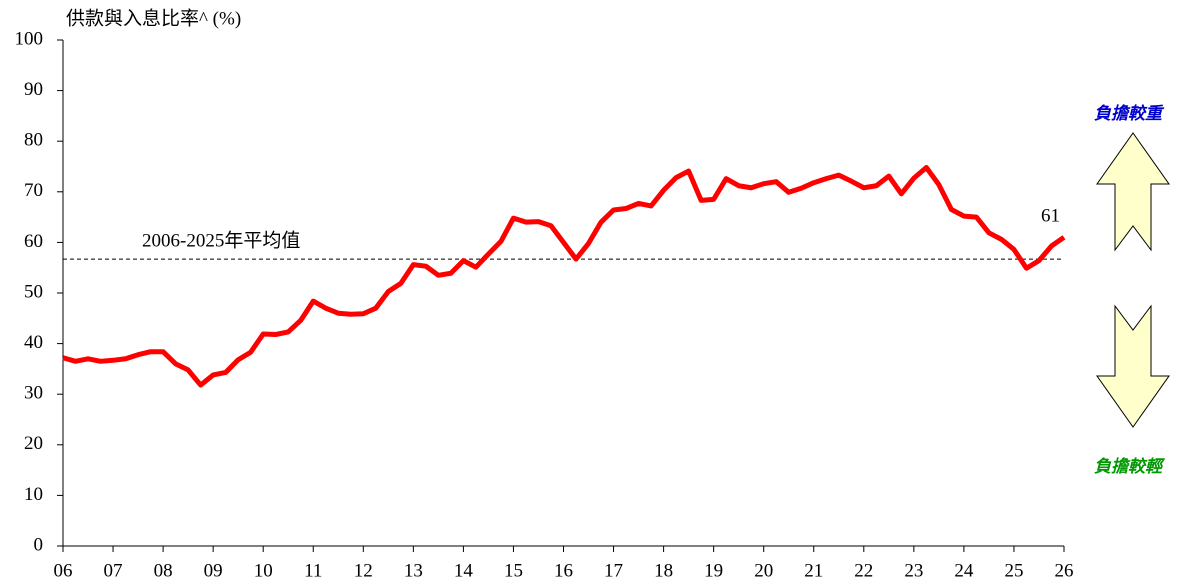 The width and height of the screenshot is (1183, 585). Describe the element at coordinates (763, 570) in the screenshot. I see `x-tick-label: 20` at that location.